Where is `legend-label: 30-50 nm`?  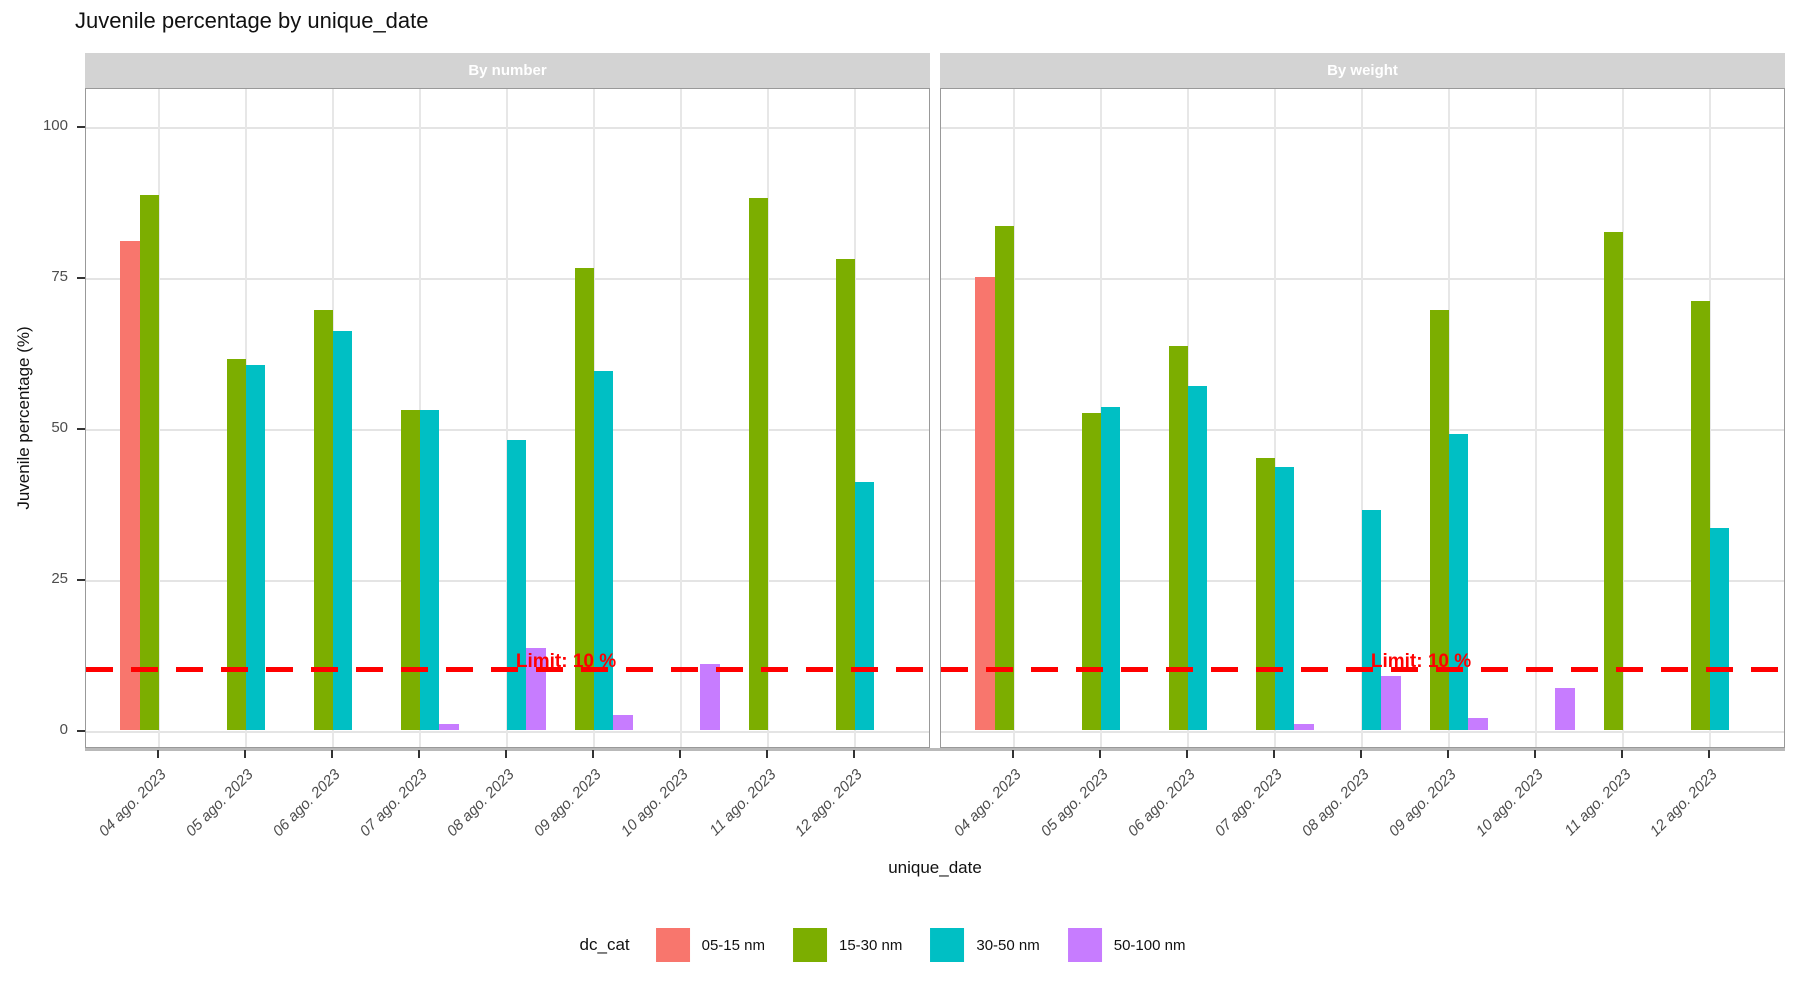
legend-label: 30-50 nm is located at coordinates (1008, 945).